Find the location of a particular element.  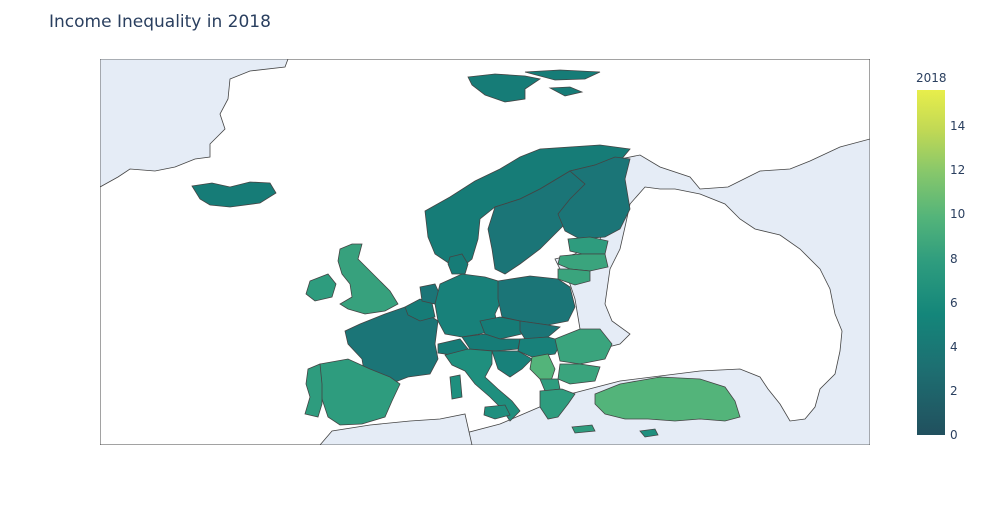

colorbar-tick: 2 is located at coordinates (954, 391).